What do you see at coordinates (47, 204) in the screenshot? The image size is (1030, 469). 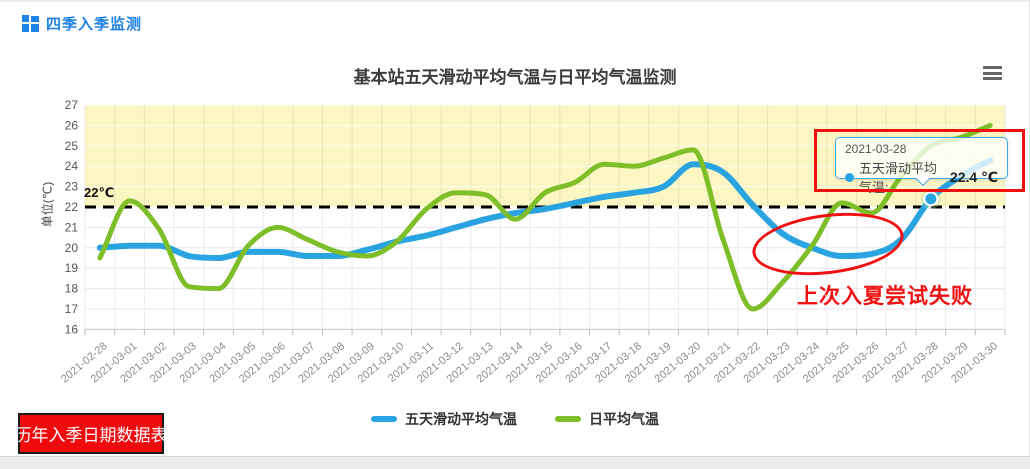 I see `y-axis-unit-label: 单位(℃)` at bounding box center [47, 204].